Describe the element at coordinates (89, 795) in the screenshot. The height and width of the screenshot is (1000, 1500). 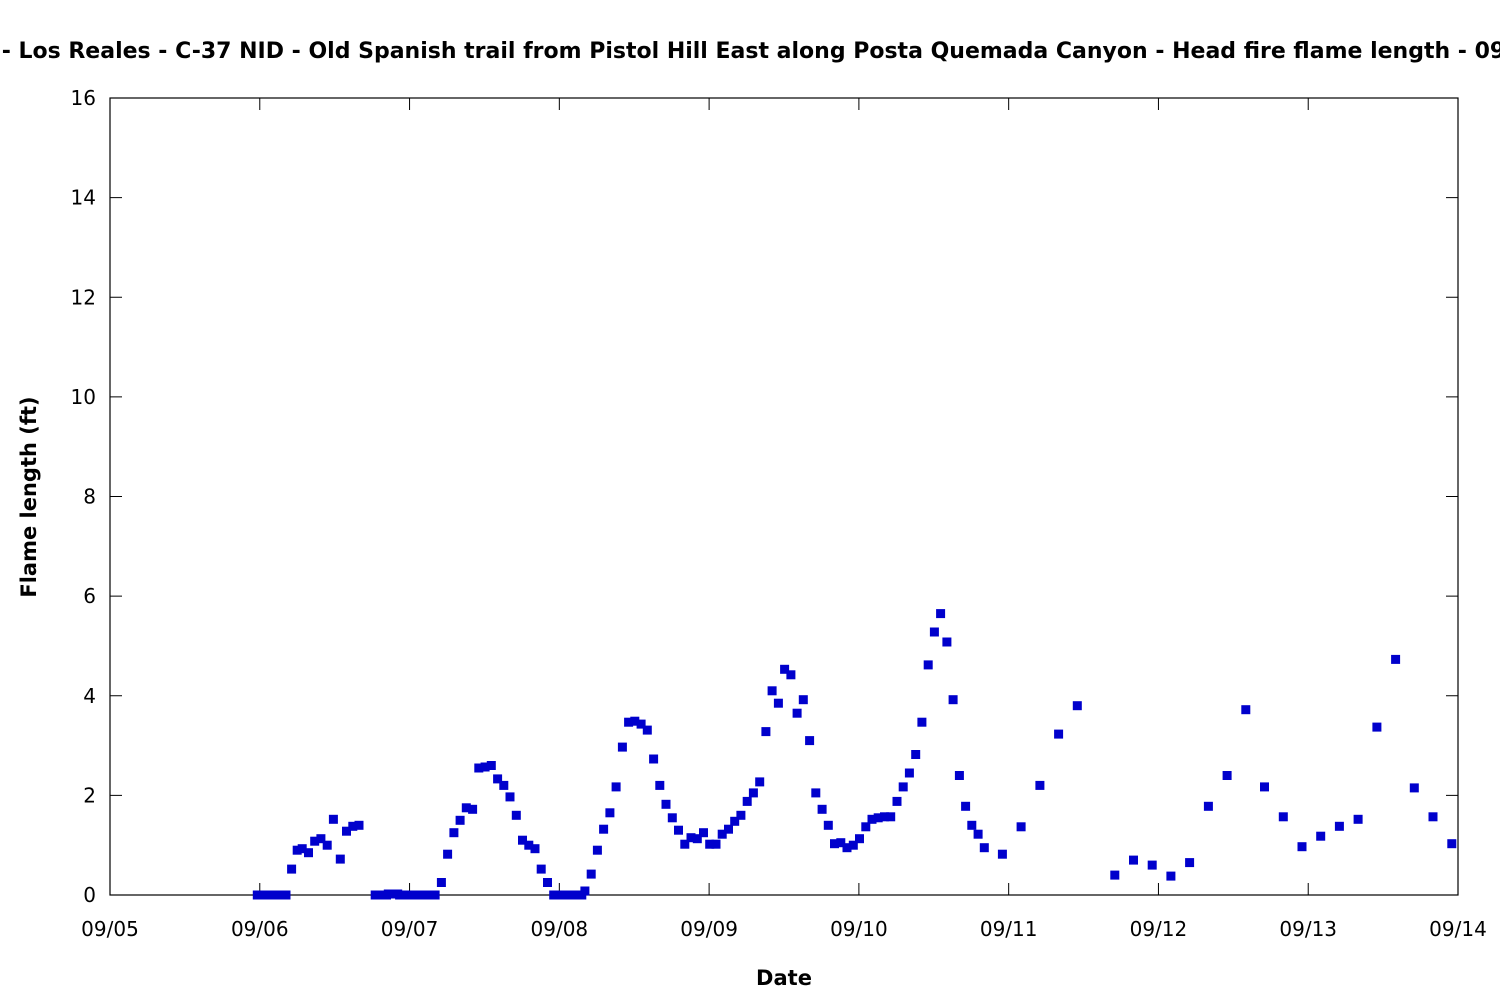
I see `y-tick-label: 2` at that location.